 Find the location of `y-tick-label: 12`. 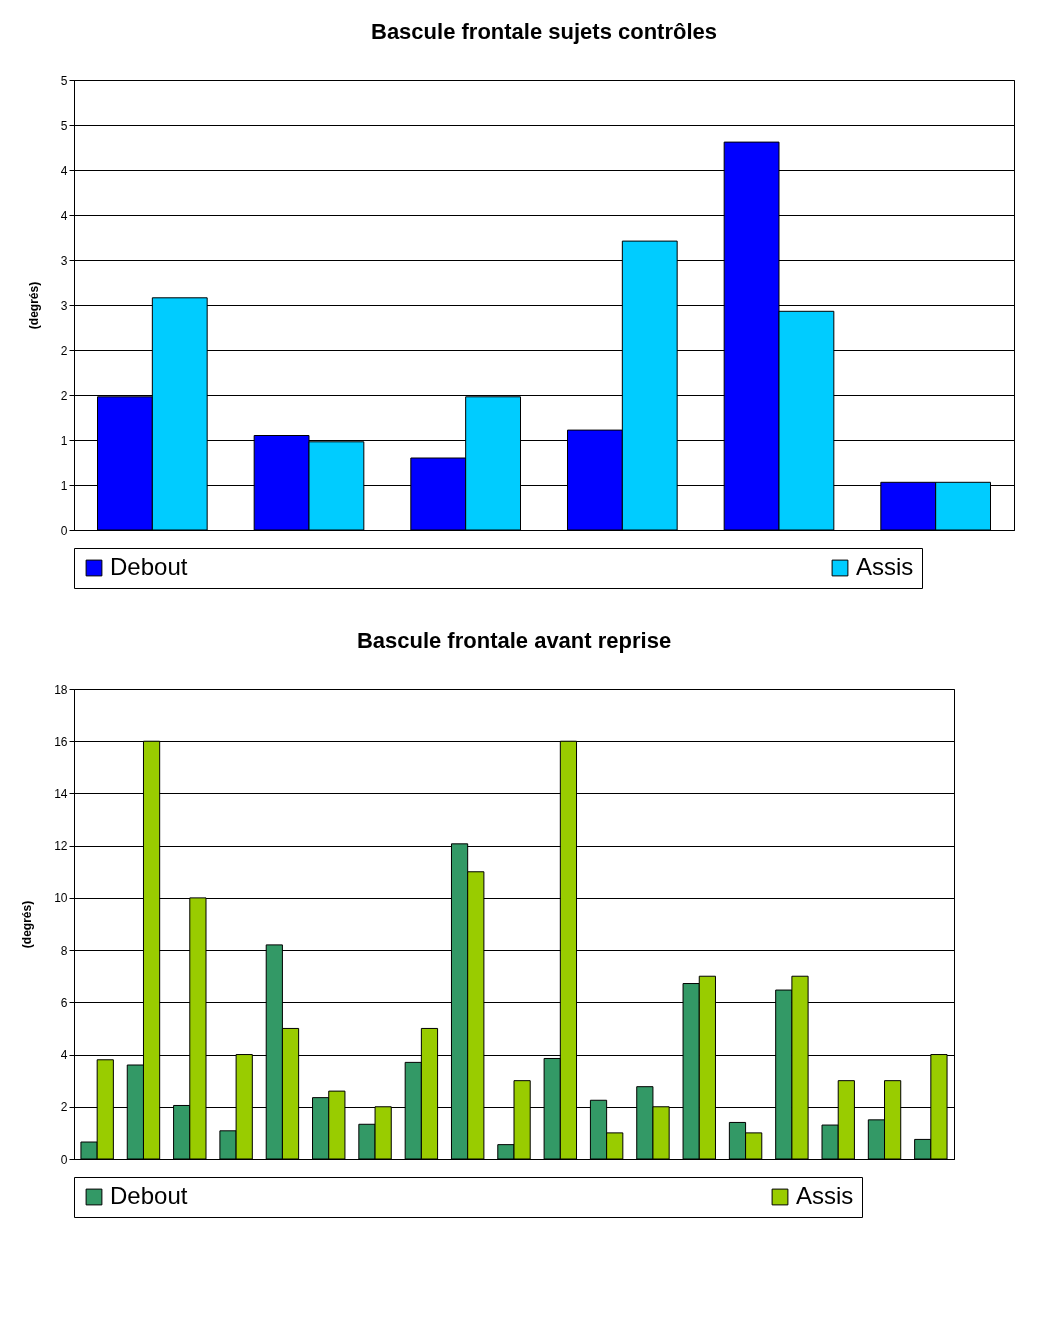

y-tick-label: 12 is located at coordinates (61, 846).